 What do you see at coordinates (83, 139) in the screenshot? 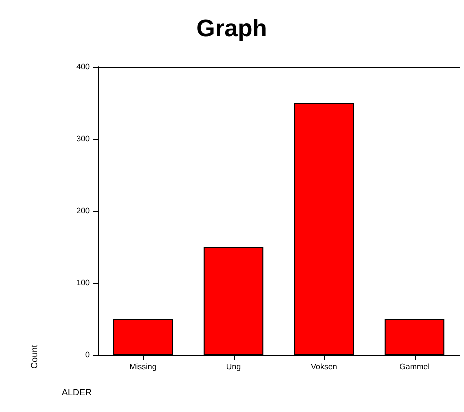
I see `y-tick-label: 300` at bounding box center [83, 139].